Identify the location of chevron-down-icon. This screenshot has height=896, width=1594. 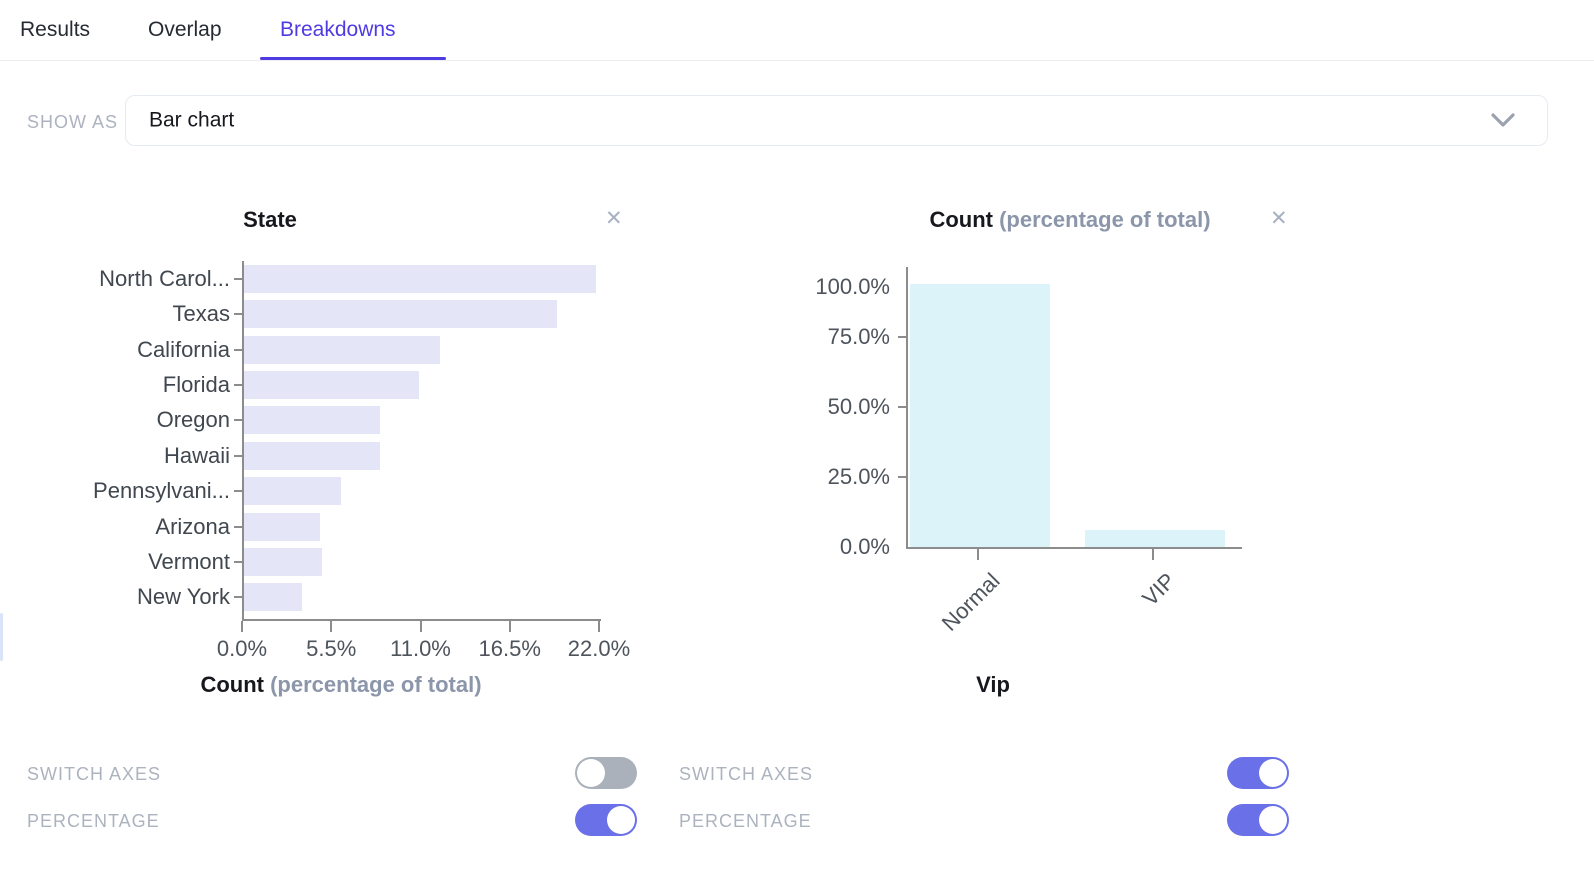
(1503, 119).